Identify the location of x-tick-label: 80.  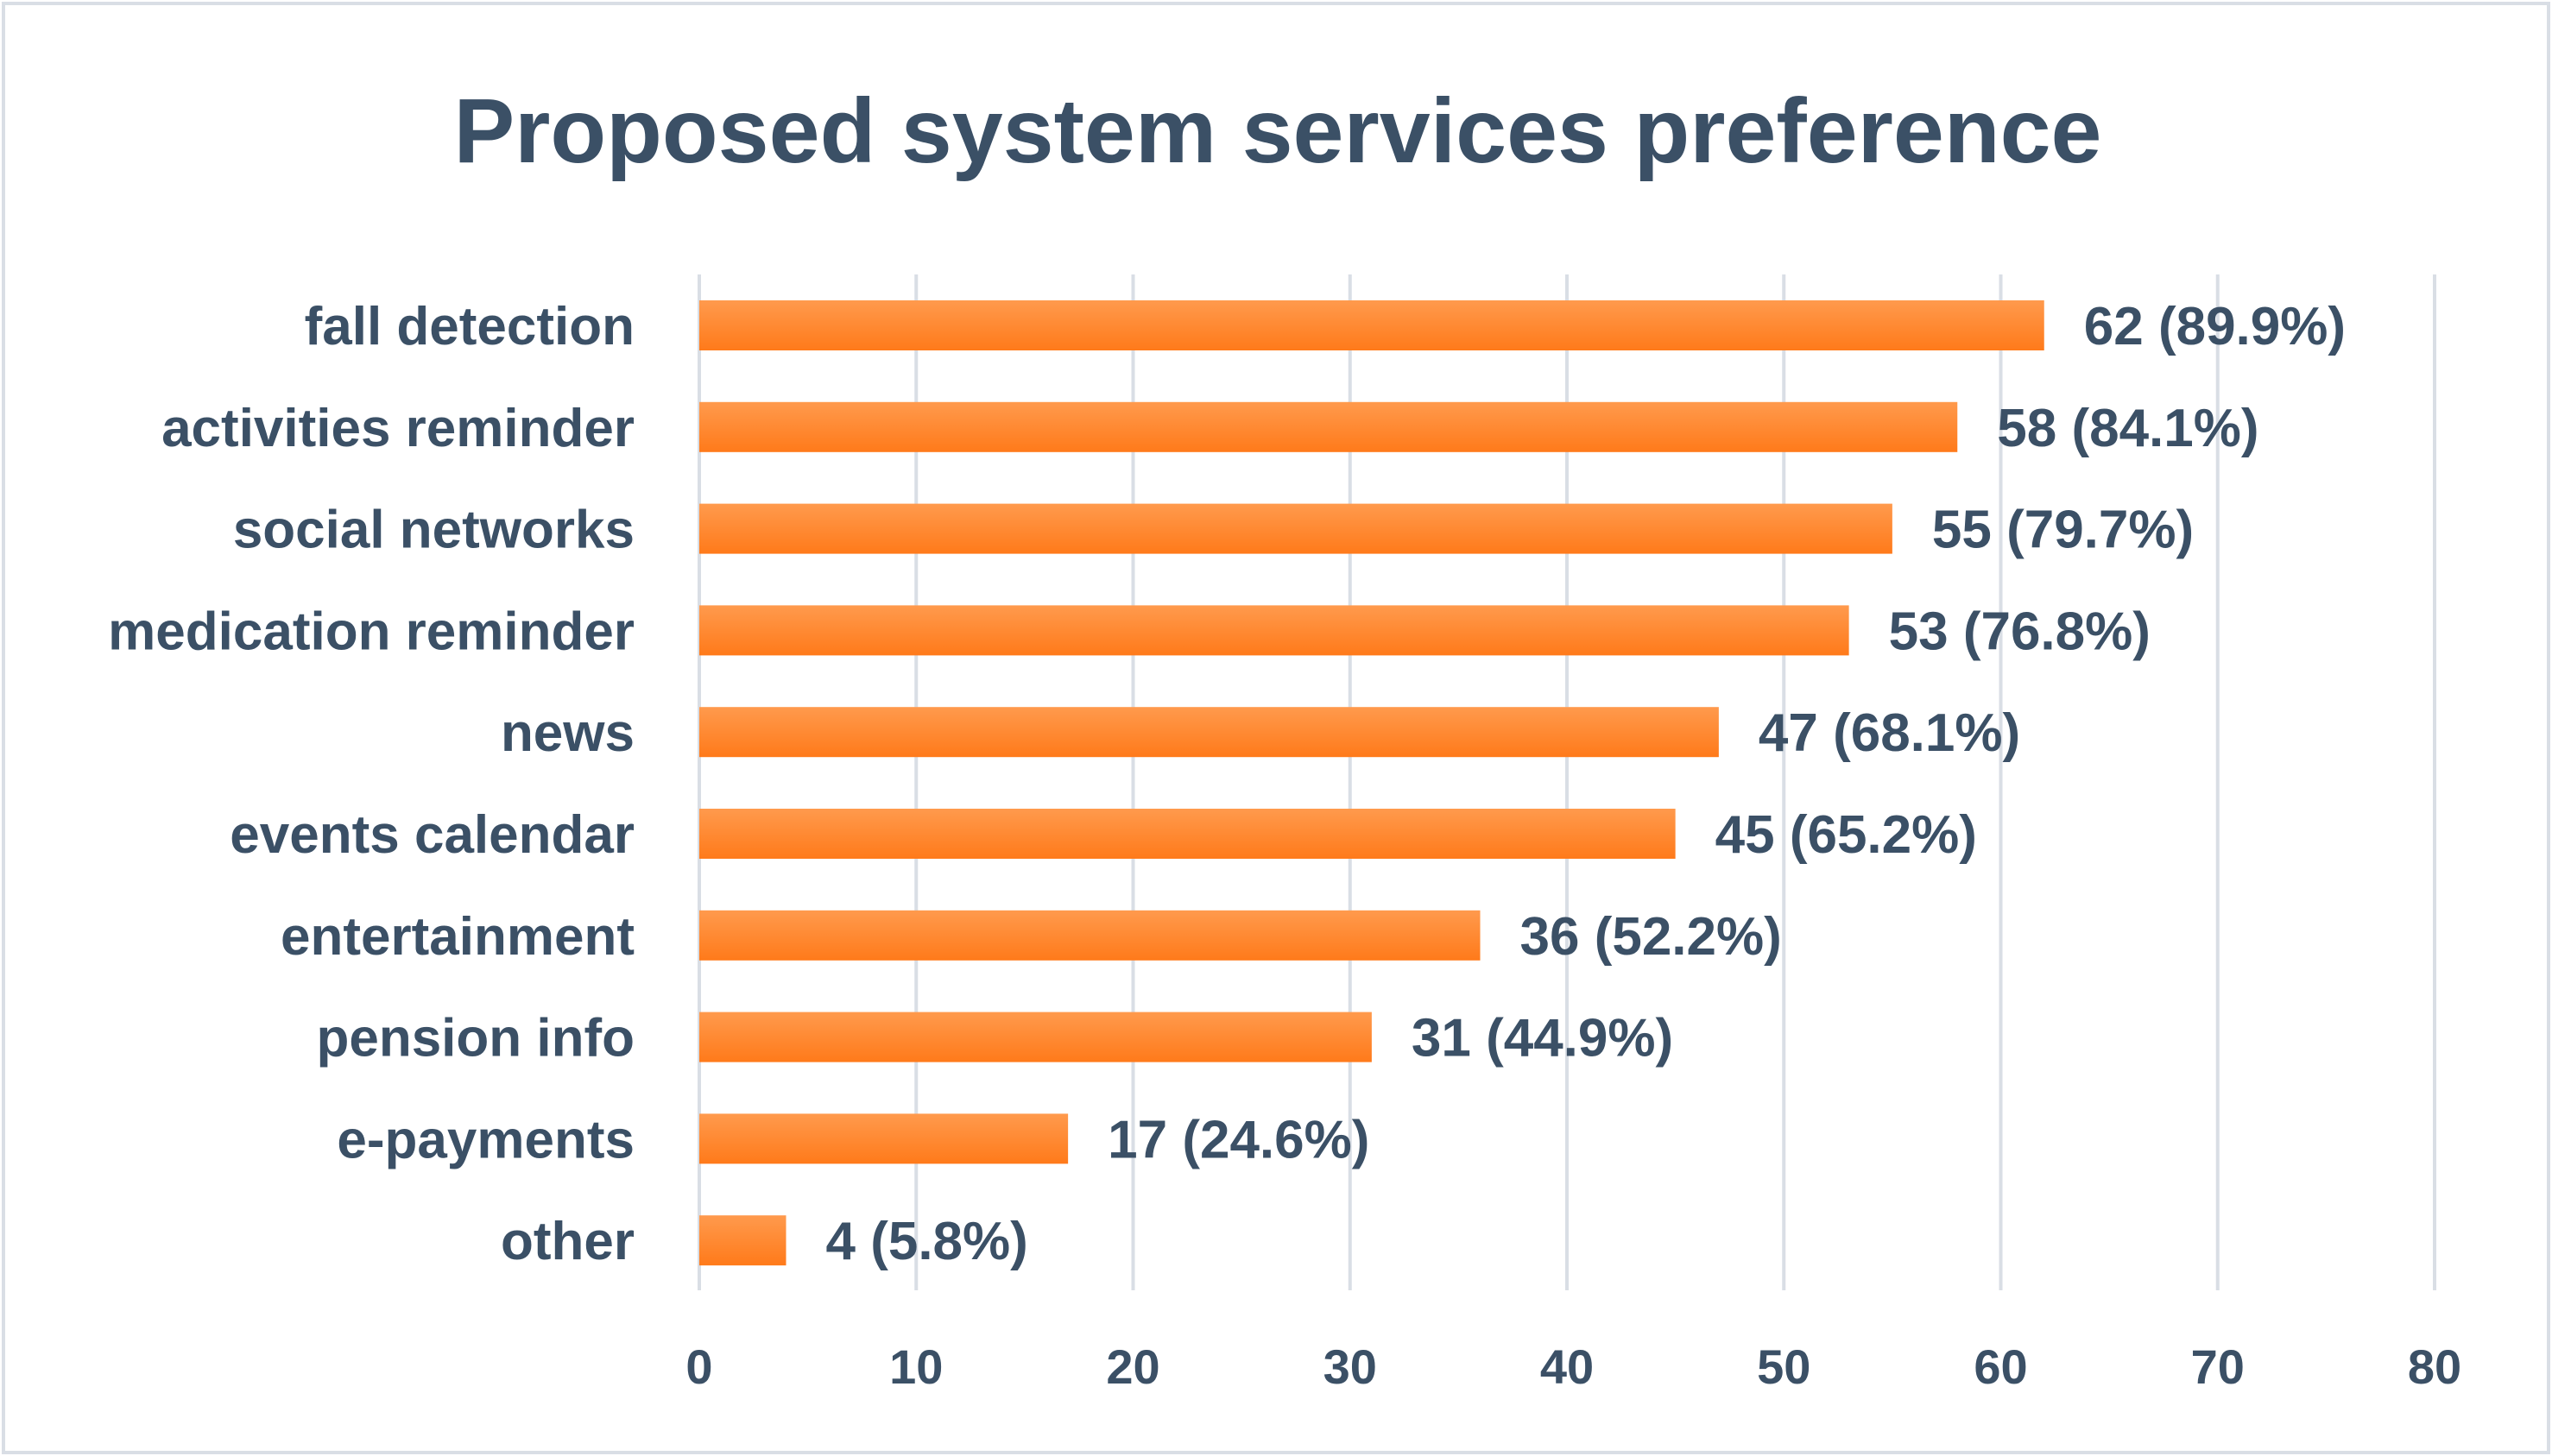
(2435, 1367).